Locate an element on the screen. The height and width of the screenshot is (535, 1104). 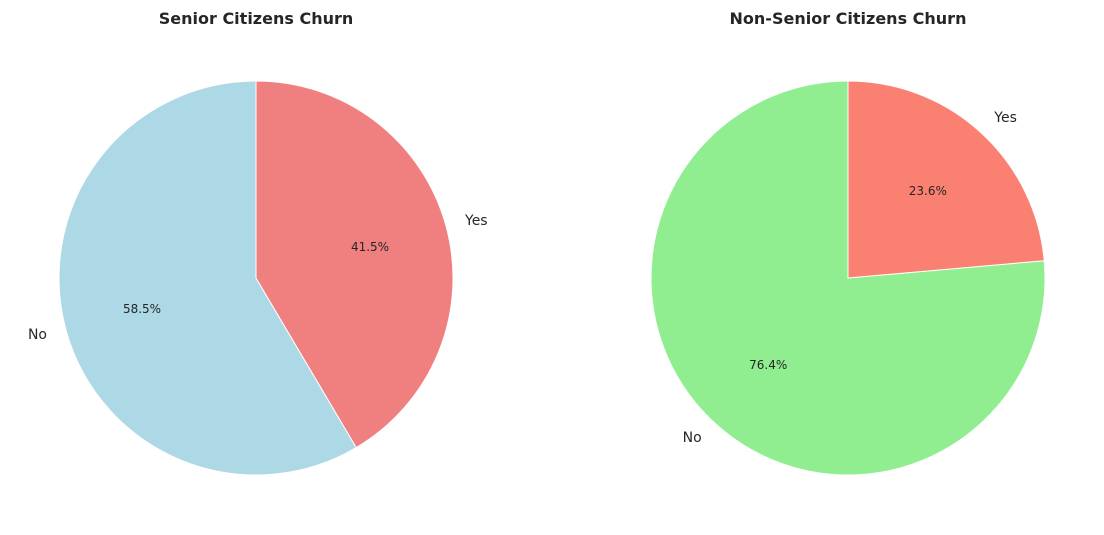
slice-percentage-no: 58.5% is located at coordinates (142, 309).